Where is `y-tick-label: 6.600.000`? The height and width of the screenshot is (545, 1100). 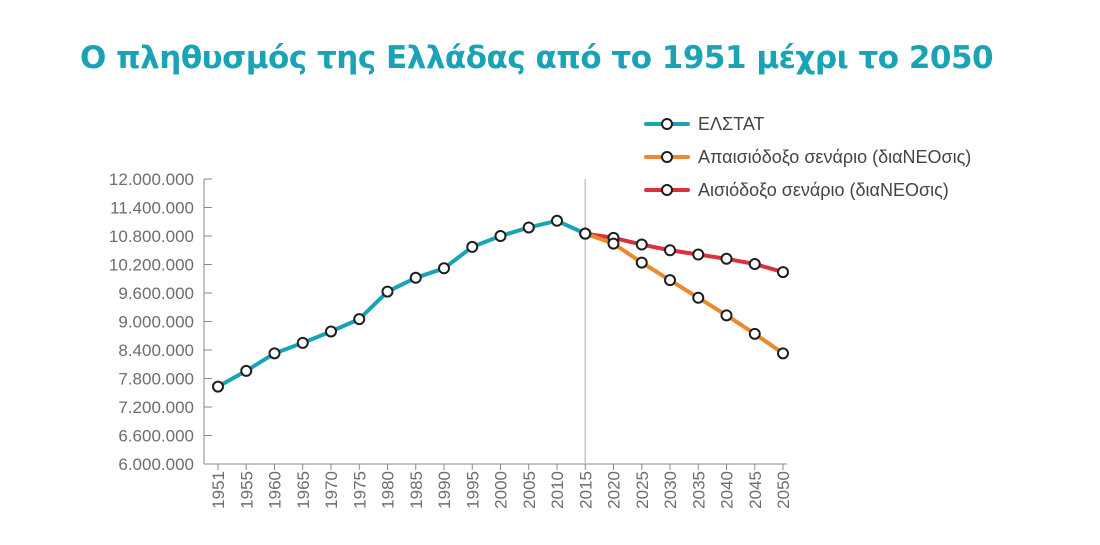
y-tick-label: 6.600.000 is located at coordinates (156, 436).